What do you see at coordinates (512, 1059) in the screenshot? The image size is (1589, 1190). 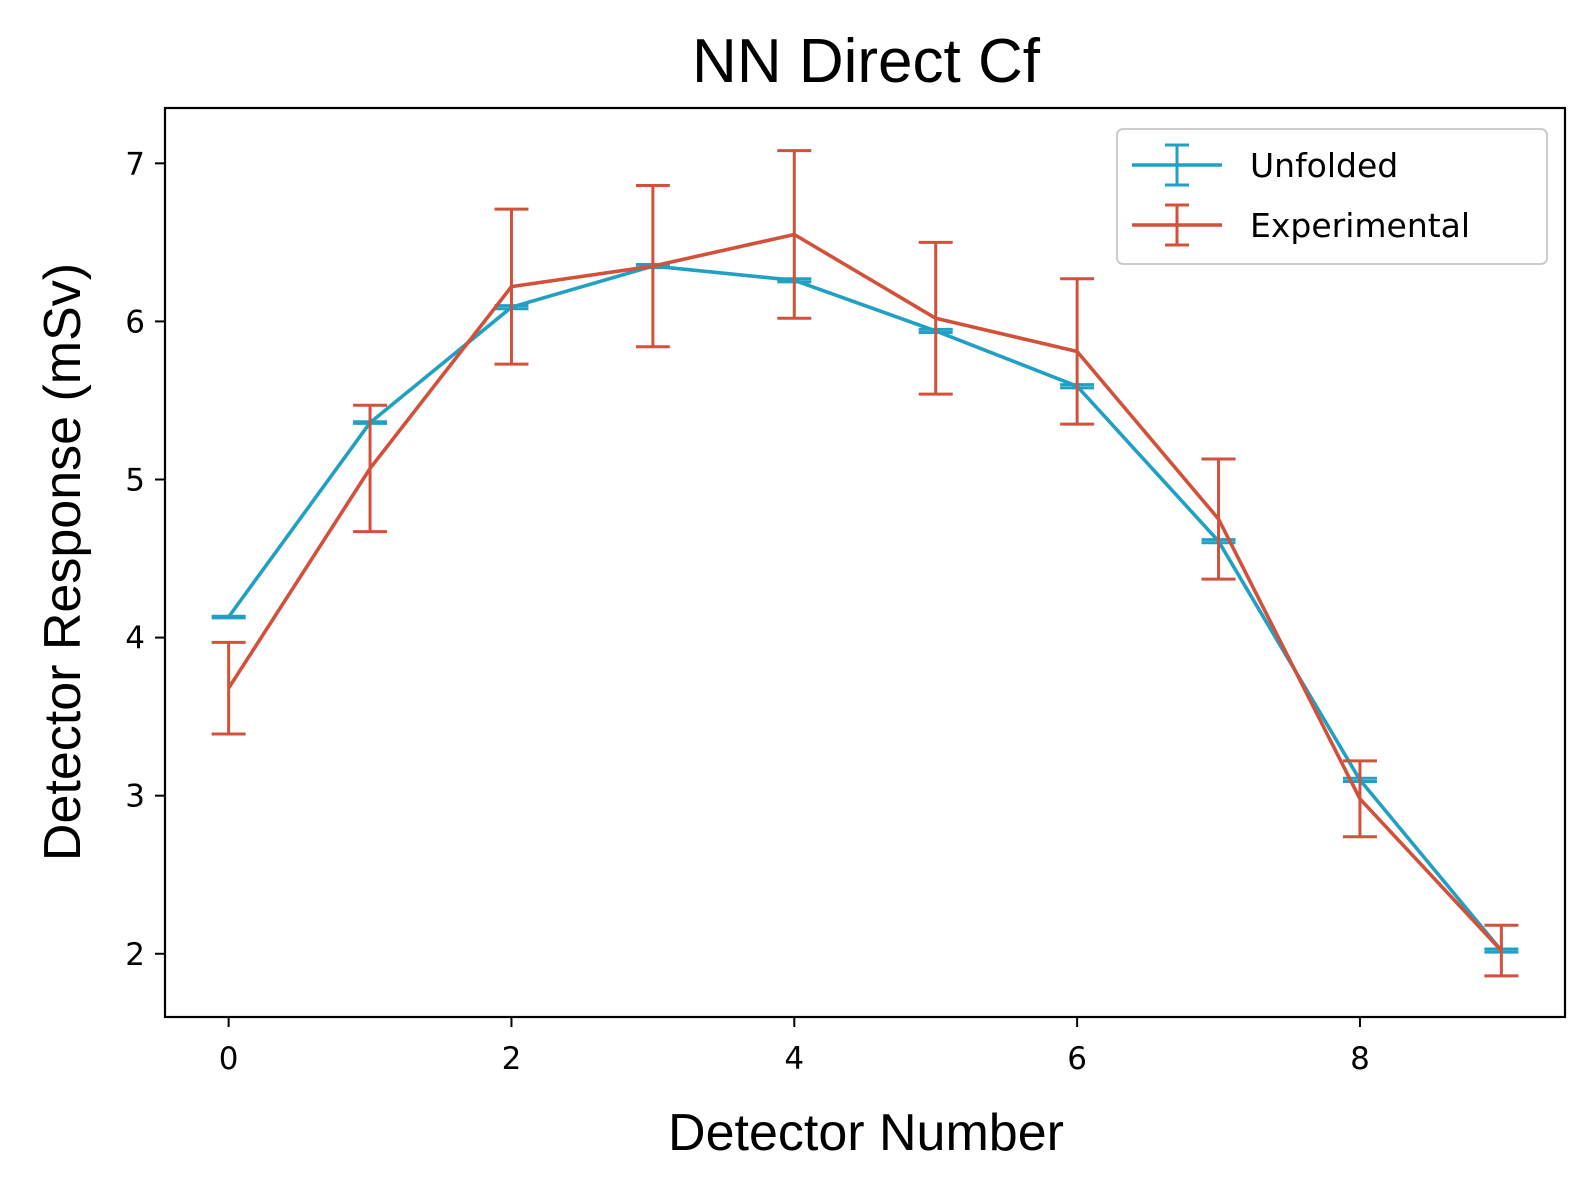 I see `x-tick-label: 2` at bounding box center [512, 1059].